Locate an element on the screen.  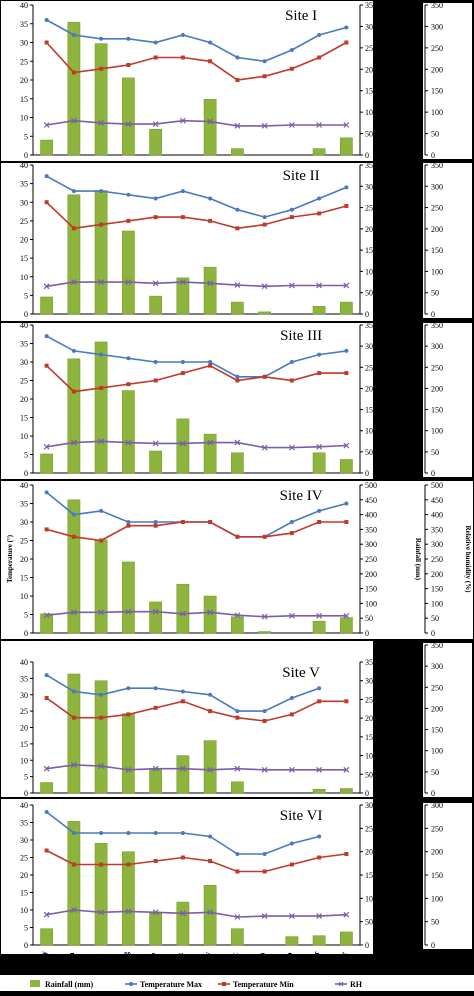
y-tick-label-left: 10 is located at coordinates (24, 596).